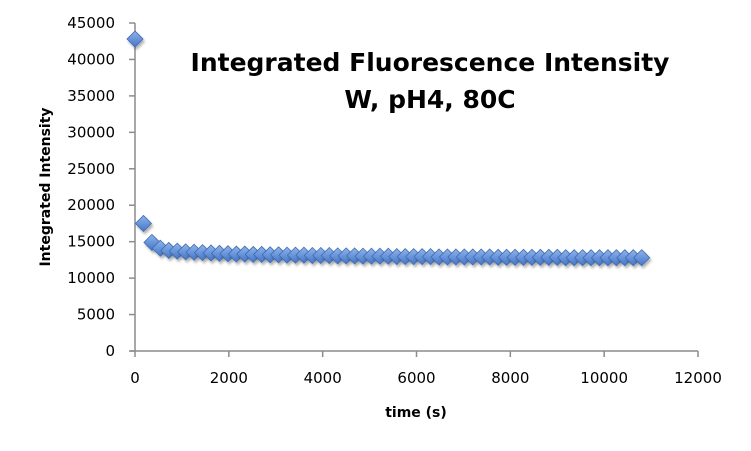 The image size is (751, 451). Describe the element at coordinates (135, 378) in the screenshot. I see `x-tick-label: 0` at that location.